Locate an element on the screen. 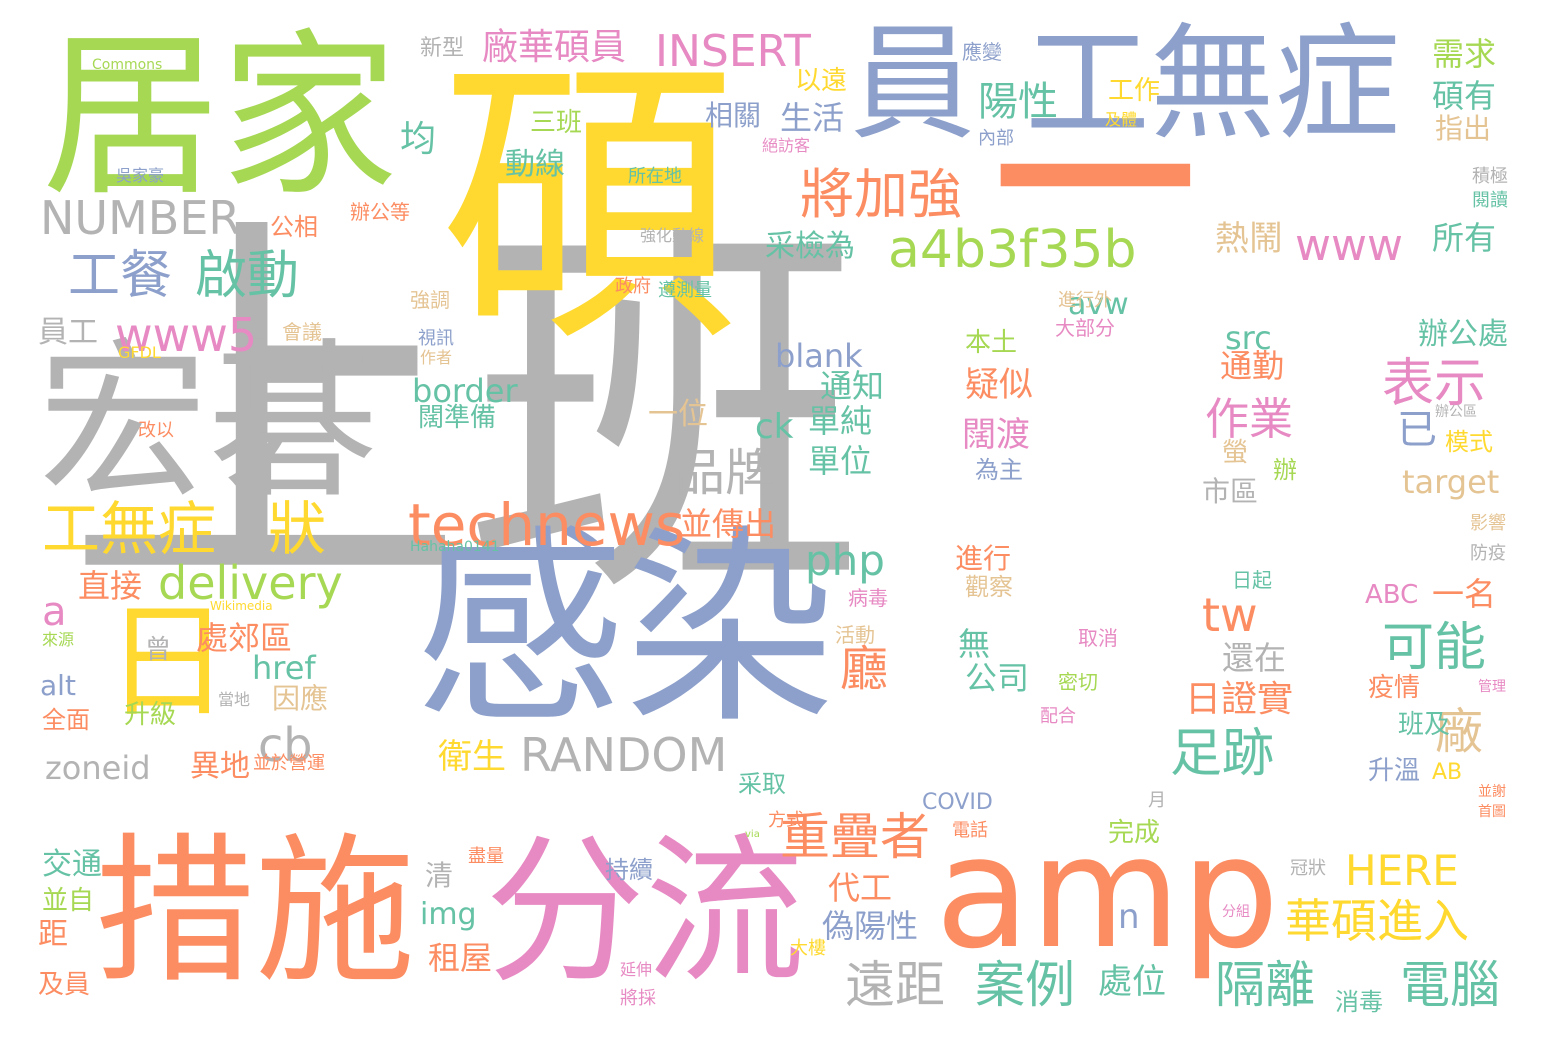  word: 感染 is located at coordinates (625, 629).